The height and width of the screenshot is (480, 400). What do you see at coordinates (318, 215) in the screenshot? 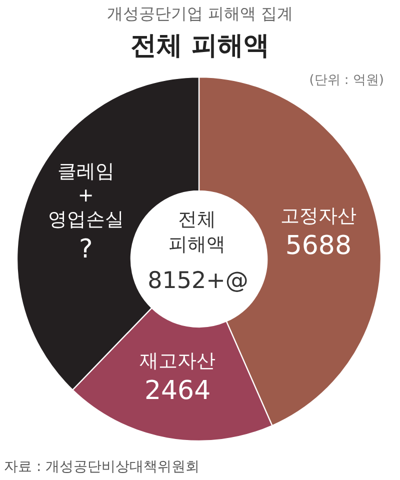
I see `slice-label: 고정자산` at bounding box center [318, 215].